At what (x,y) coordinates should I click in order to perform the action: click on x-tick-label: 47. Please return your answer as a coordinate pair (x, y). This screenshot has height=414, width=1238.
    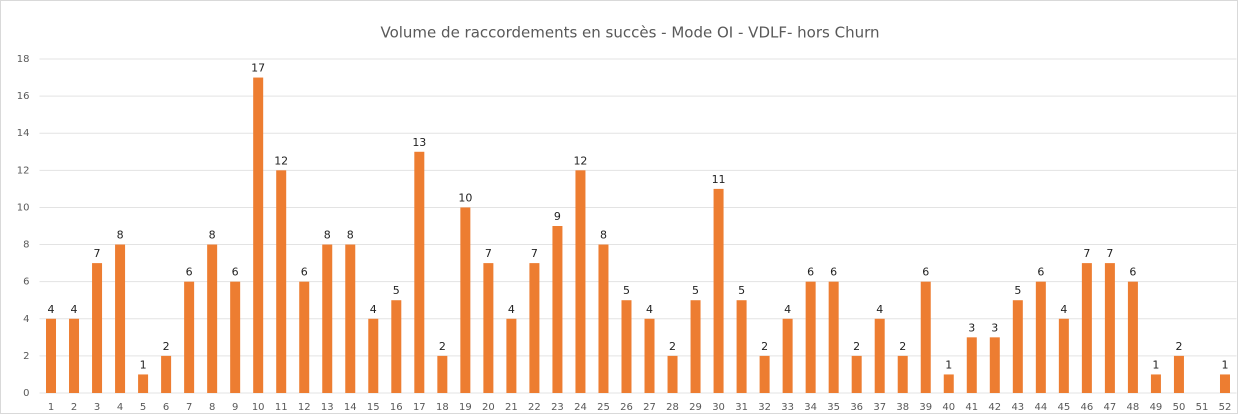
    Looking at the image, I should click on (1110, 407).